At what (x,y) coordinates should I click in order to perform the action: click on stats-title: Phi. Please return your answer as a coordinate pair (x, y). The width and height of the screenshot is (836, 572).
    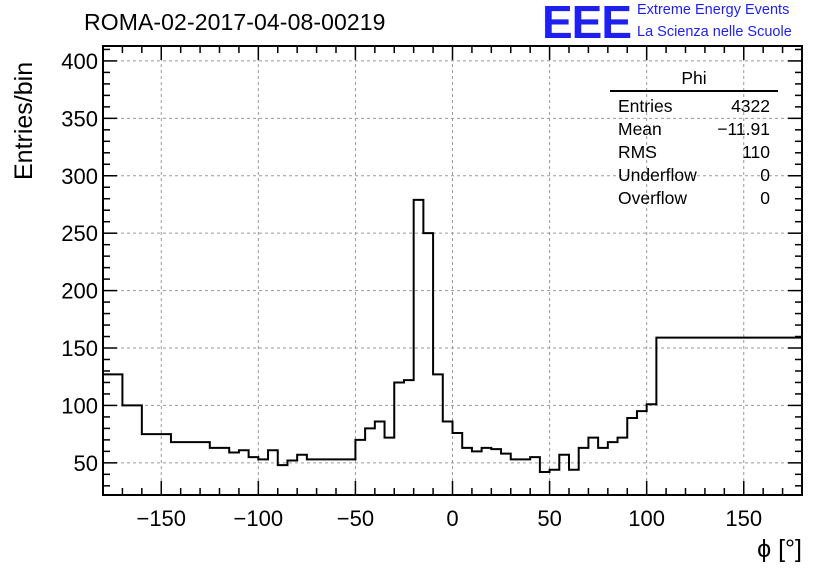
    Looking at the image, I should click on (694, 80).